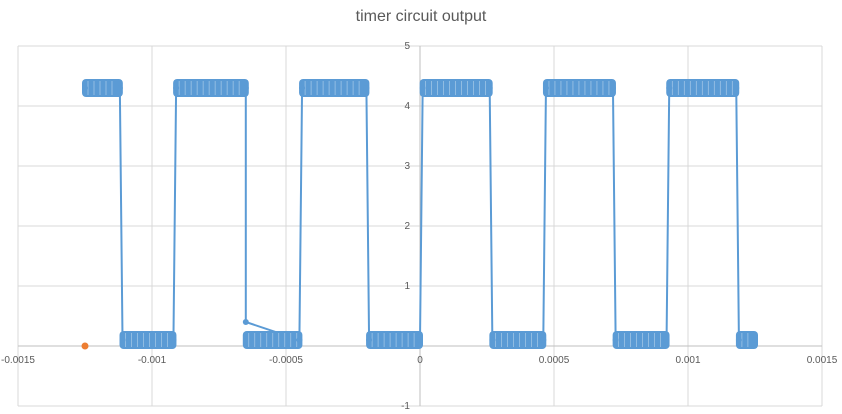 The width and height of the screenshot is (842, 414). Describe the element at coordinates (18, 360) in the screenshot. I see `x-tick-label: -0.0015` at that location.